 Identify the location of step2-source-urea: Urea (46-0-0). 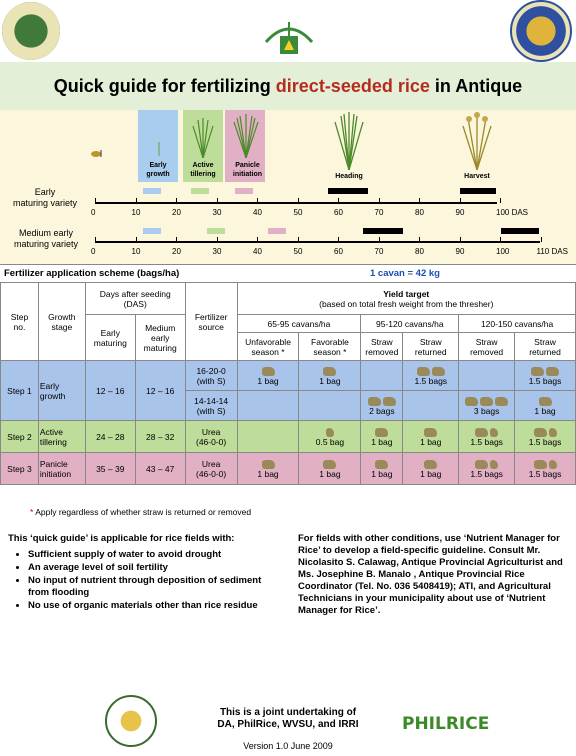
(211, 436).